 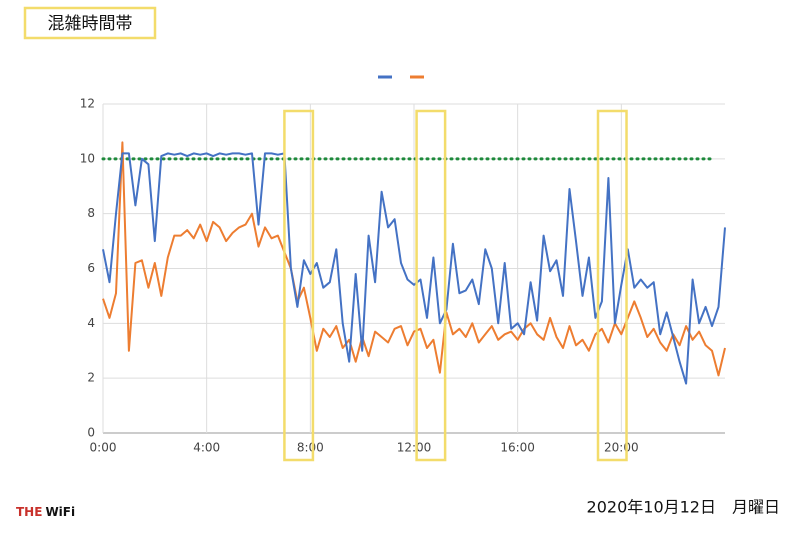 What do you see at coordinates (91, 378) in the screenshot?
I see `y-tick-label: 2` at bounding box center [91, 378].